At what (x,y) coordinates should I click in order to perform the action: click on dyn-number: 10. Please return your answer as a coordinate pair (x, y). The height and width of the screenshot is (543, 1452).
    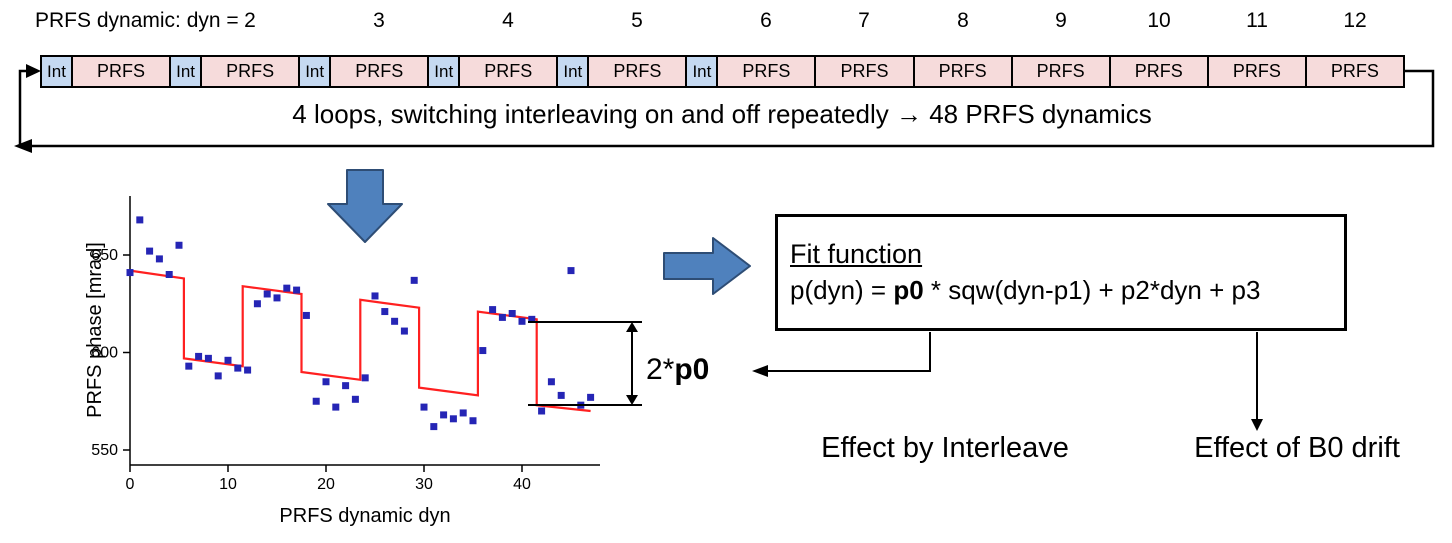
    Looking at the image, I should click on (1159, 20).